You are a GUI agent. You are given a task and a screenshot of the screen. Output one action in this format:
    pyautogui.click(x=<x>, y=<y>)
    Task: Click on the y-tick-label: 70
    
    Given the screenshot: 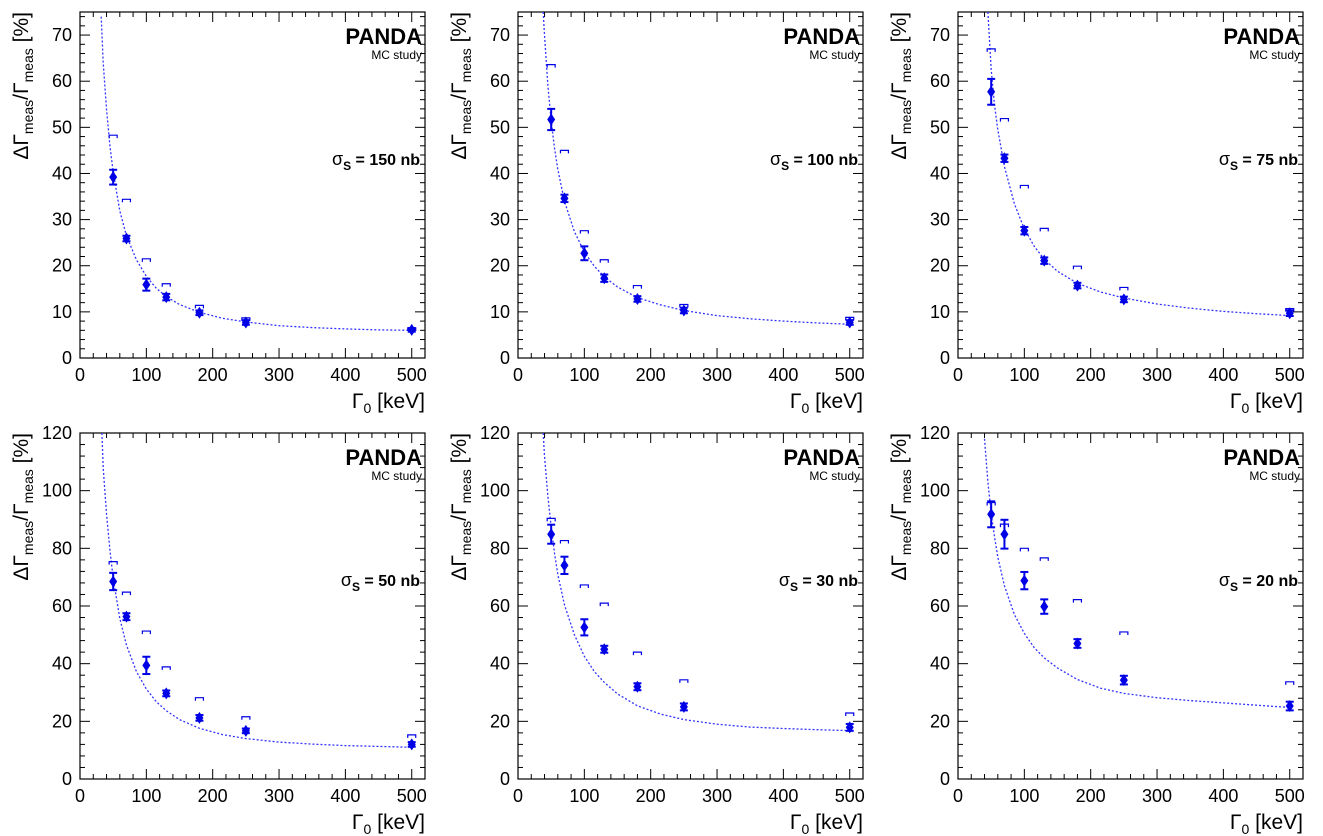 What is the action you would take?
    pyautogui.click(x=62, y=35)
    